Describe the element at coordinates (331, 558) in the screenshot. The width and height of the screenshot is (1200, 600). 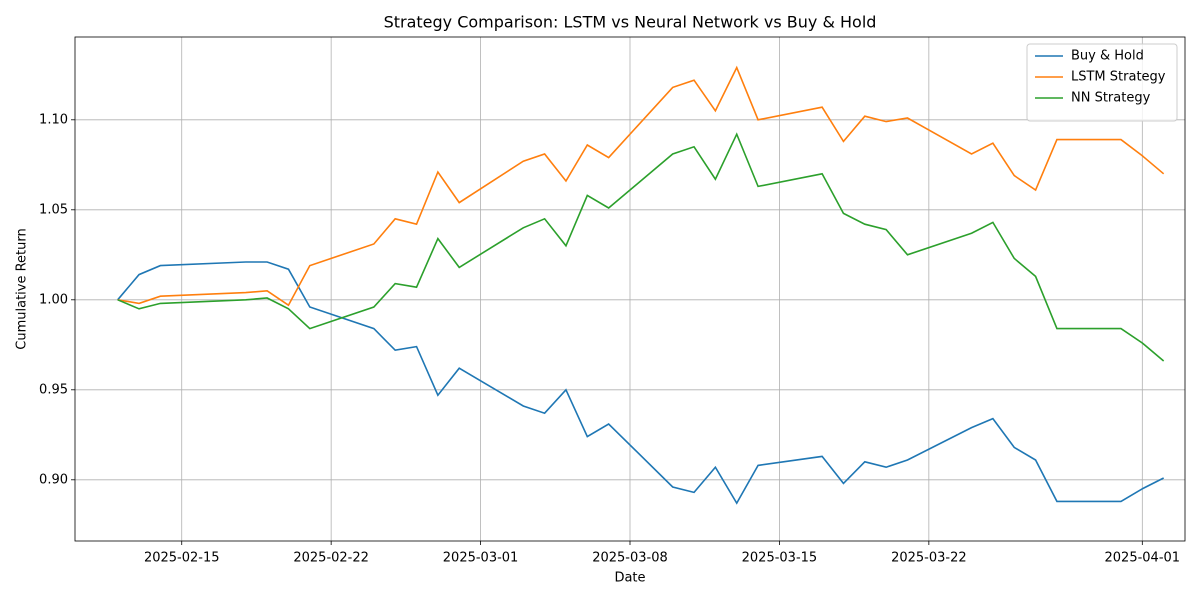
I see `x-tick-label: 2025-02-22` at that location.